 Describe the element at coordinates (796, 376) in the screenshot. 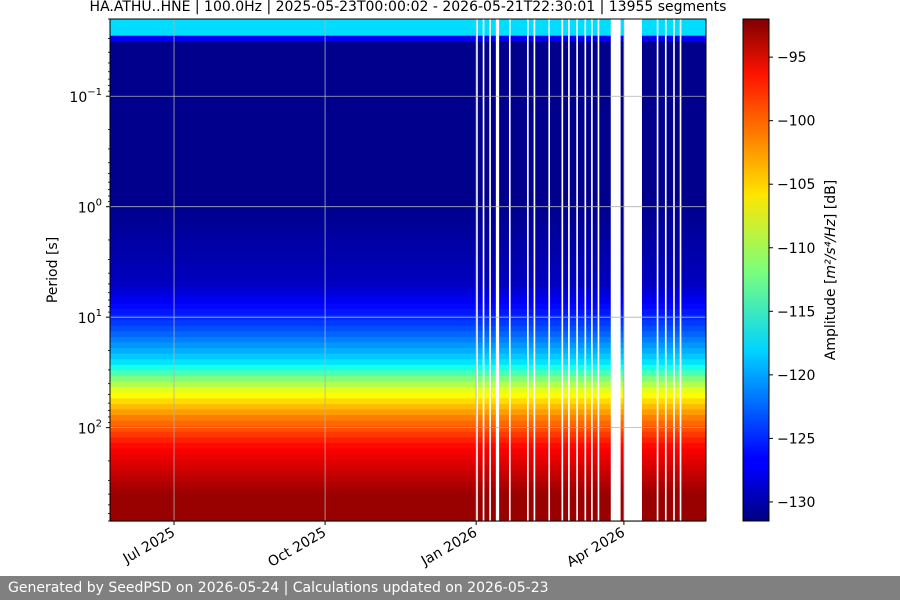

I see `colorbar-tick-label: −120` at that location.